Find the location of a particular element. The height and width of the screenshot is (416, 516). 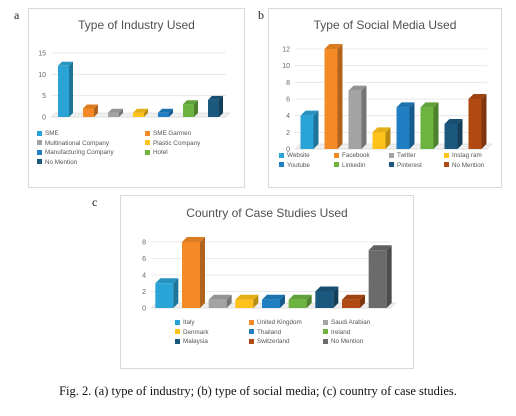

panel-label-b: b is located at coordinates (261, 15).